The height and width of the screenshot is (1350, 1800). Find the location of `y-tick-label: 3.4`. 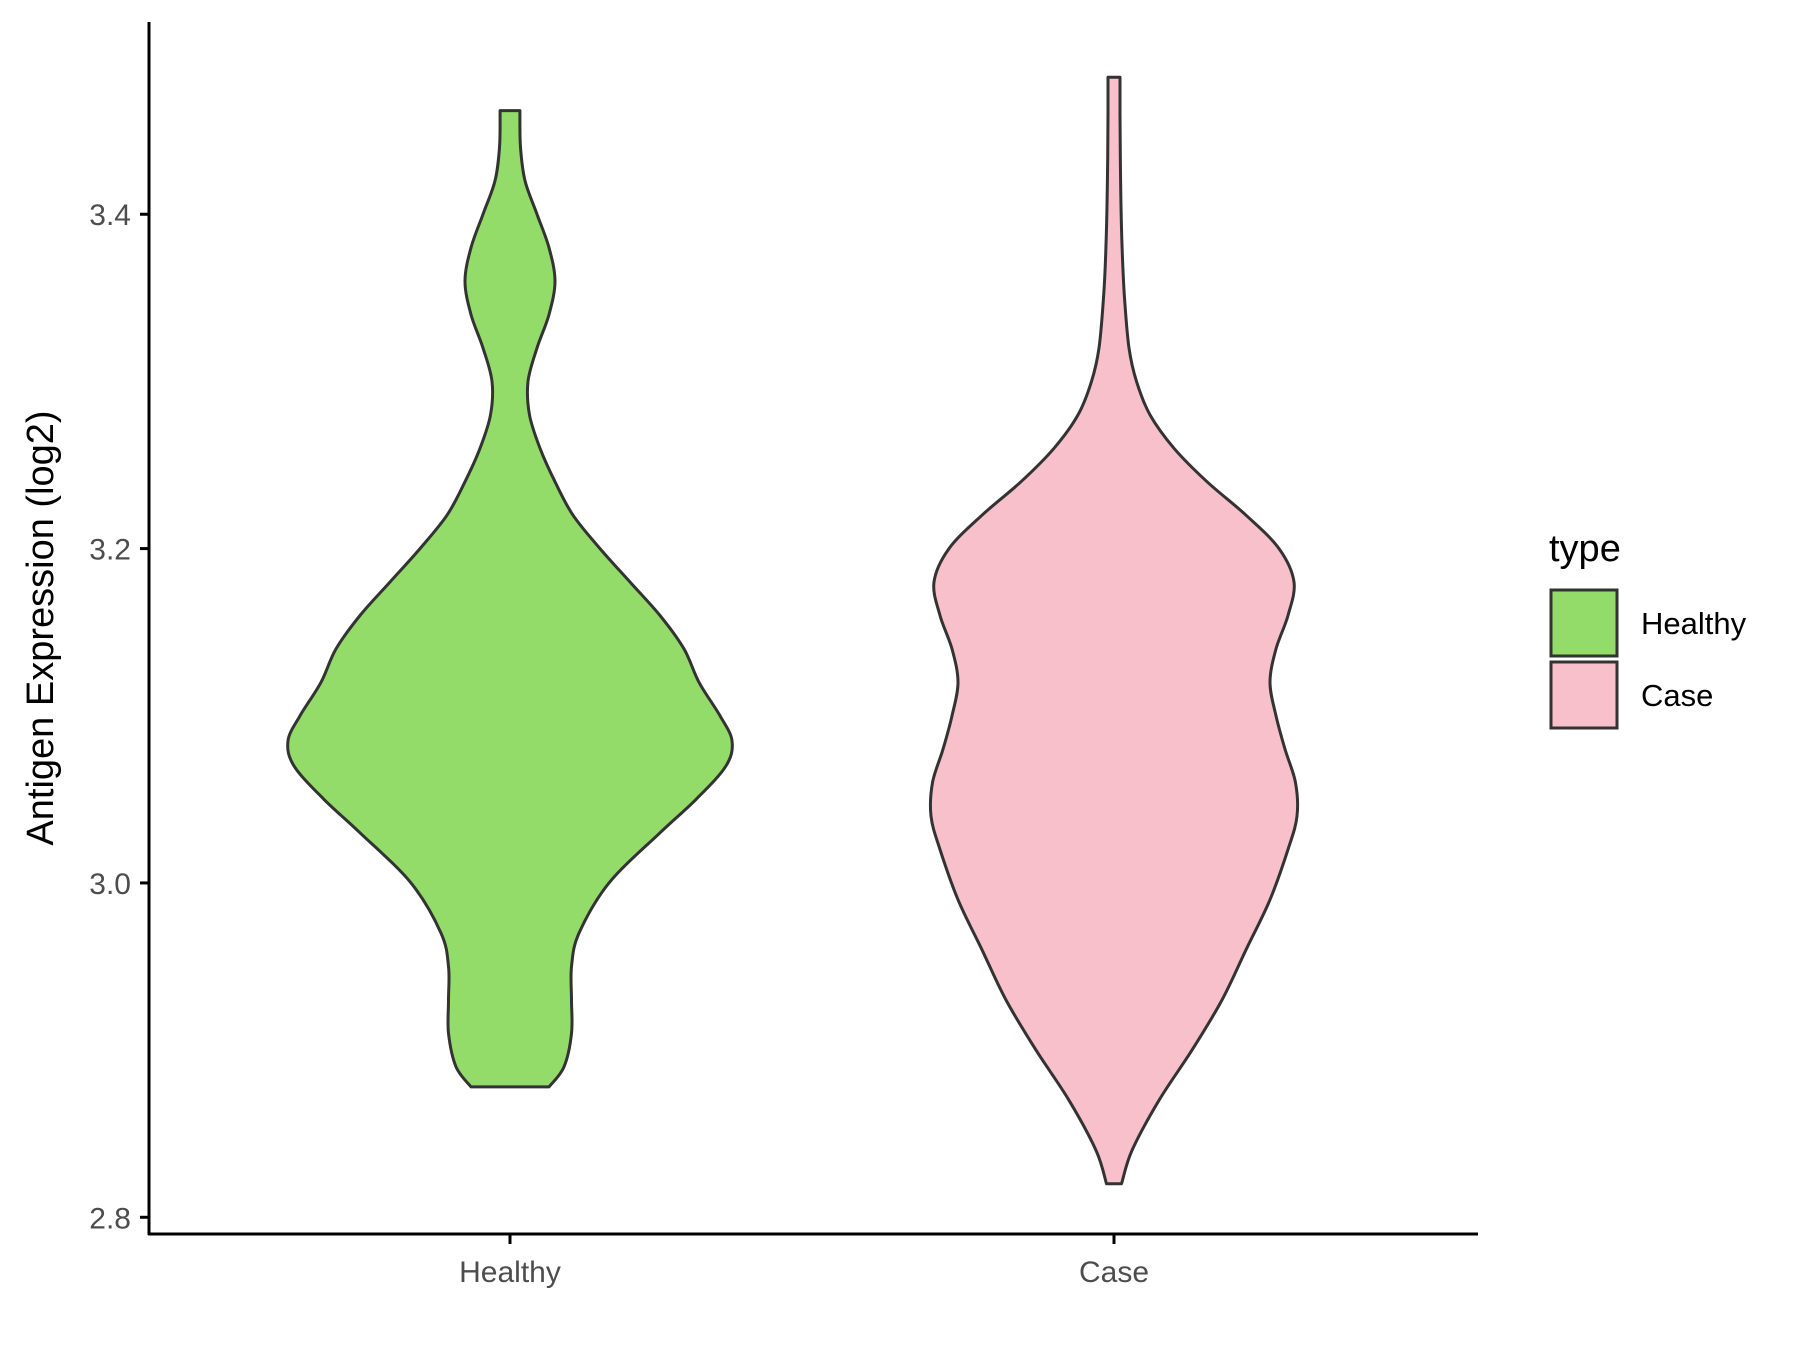

y-tick-label: 3.4 is located at coordinates (110, 215).